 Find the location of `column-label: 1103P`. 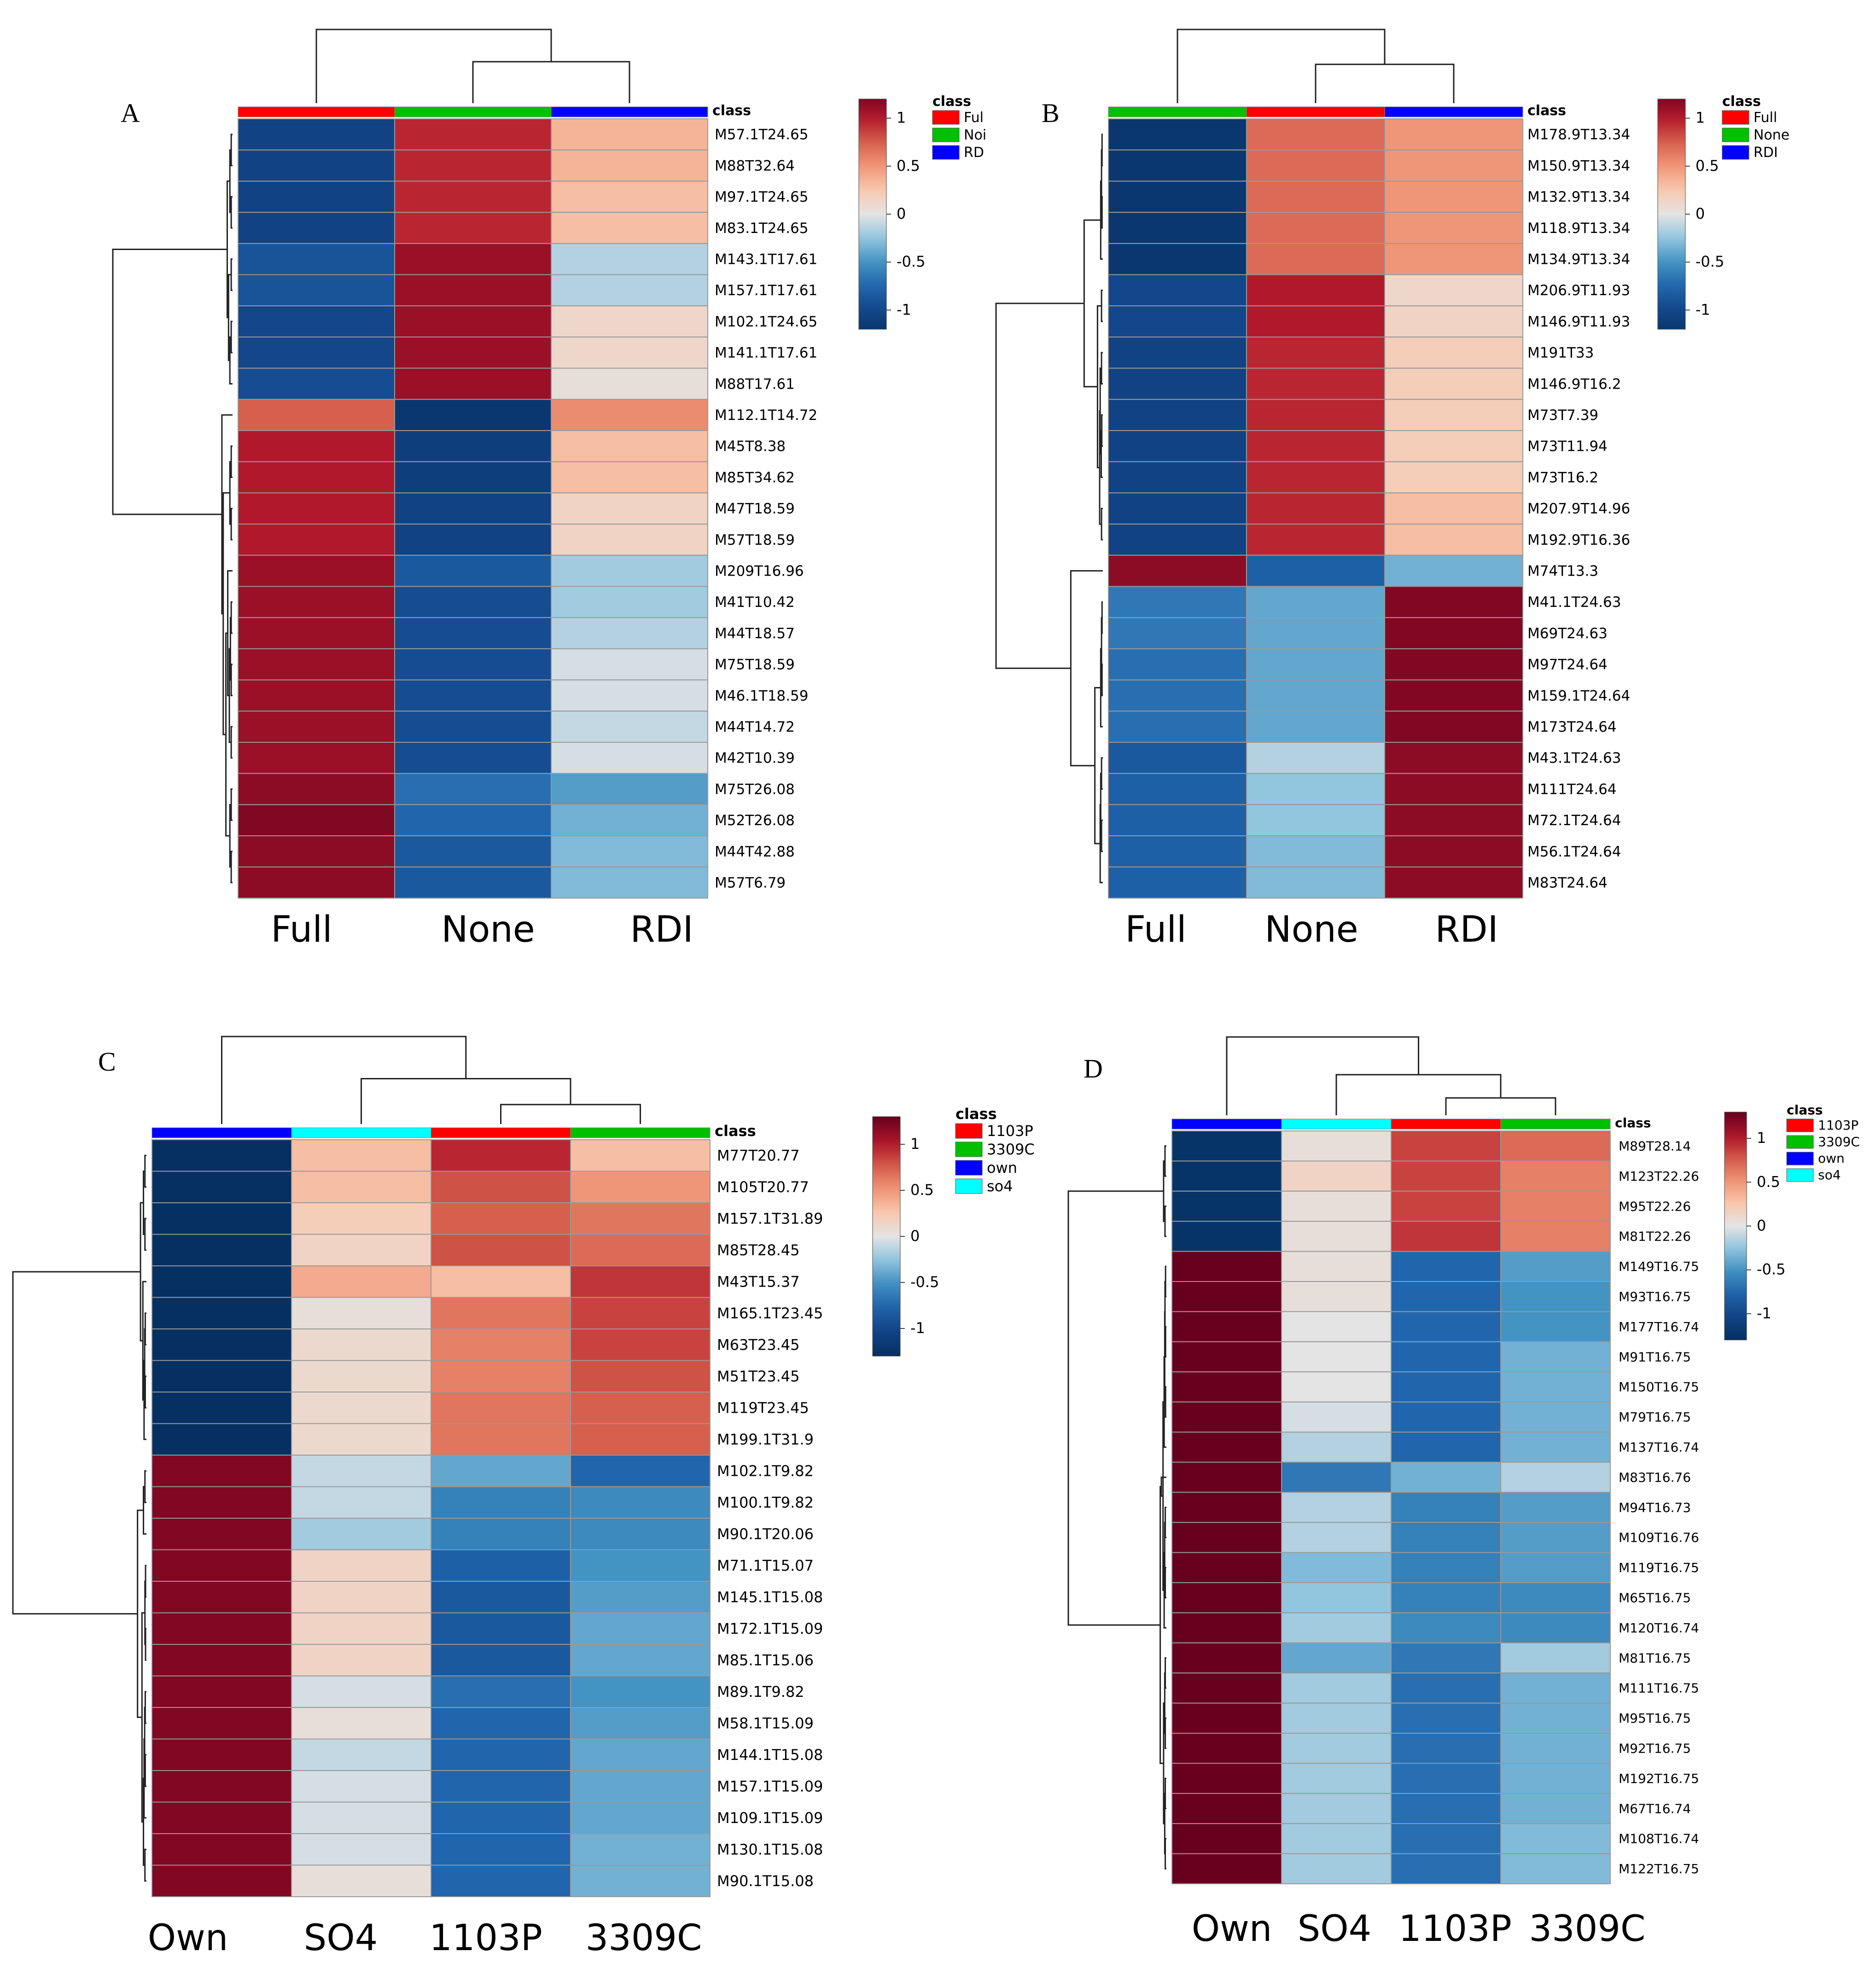

column-label: 1103P is located at coordinates (485, 1938).